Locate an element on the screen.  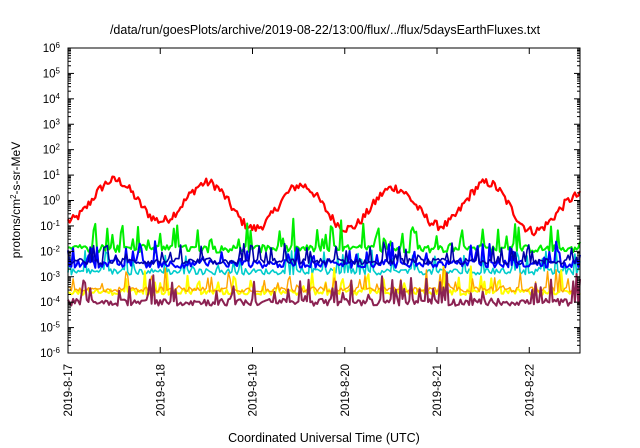
y-tick-label: 10⁻² is located at coordinates (50, 251).